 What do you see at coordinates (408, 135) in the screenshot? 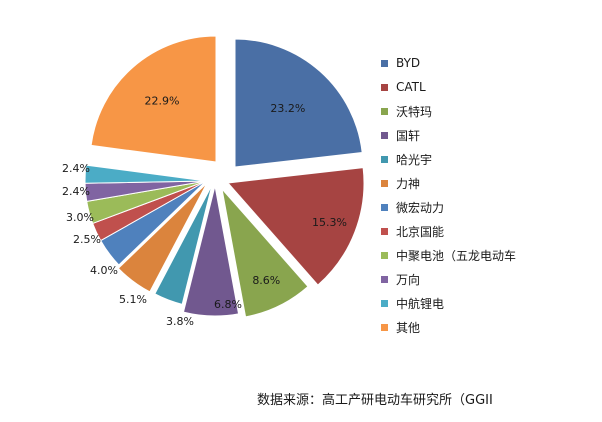
I see `legend-label: 国轩` at bounding box center [408, 135].